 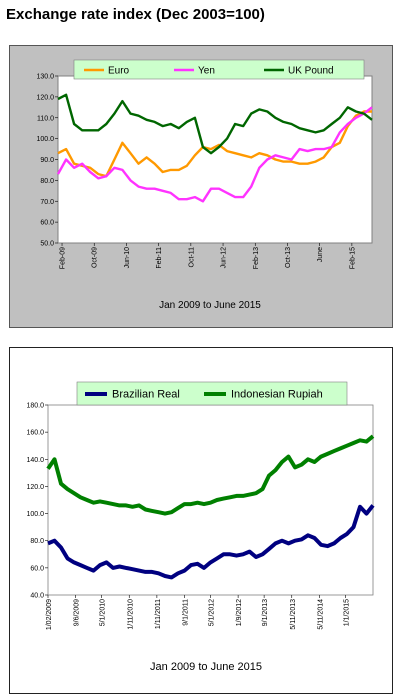 I want to click on x-tick-label: 9/1/2011, so click(x=186, y=612).